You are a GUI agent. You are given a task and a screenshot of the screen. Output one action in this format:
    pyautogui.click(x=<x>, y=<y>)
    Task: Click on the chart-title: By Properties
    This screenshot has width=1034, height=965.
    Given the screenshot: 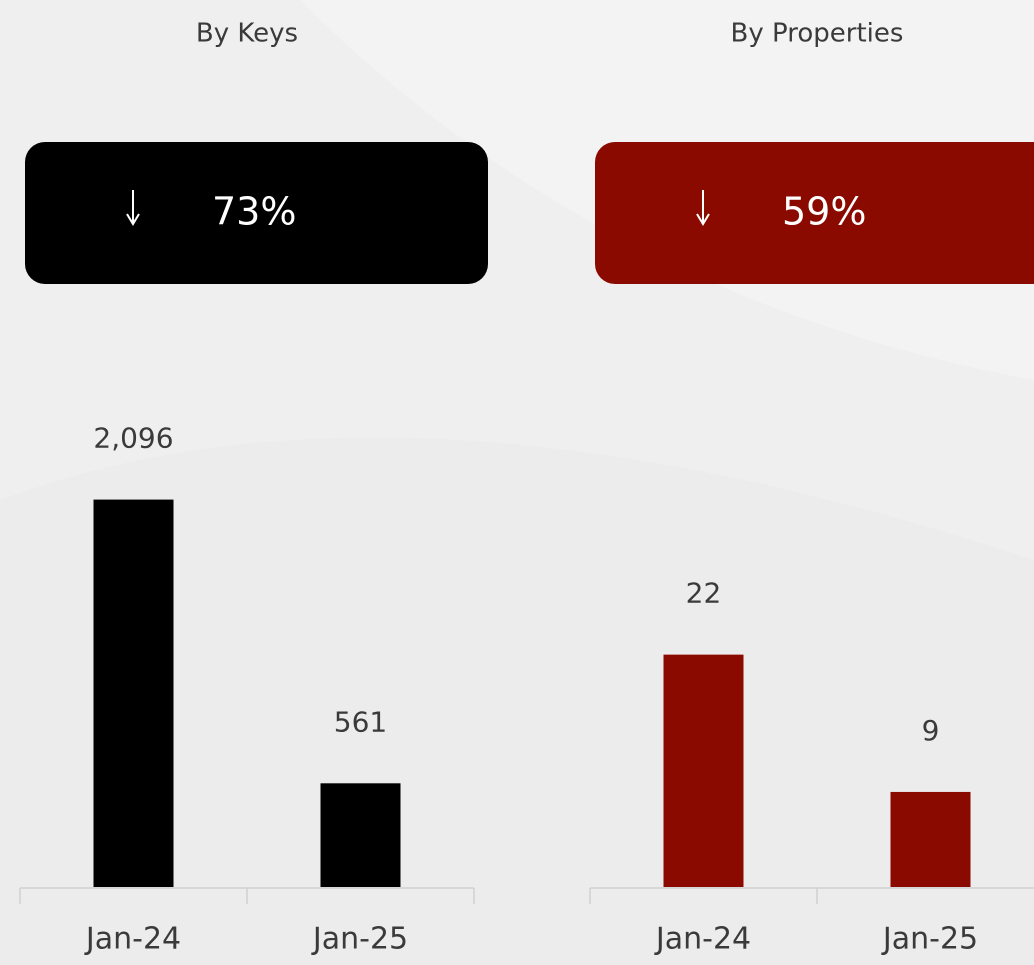 What is the action you would take?
    pyautogui.click(x=817, y=34)
    